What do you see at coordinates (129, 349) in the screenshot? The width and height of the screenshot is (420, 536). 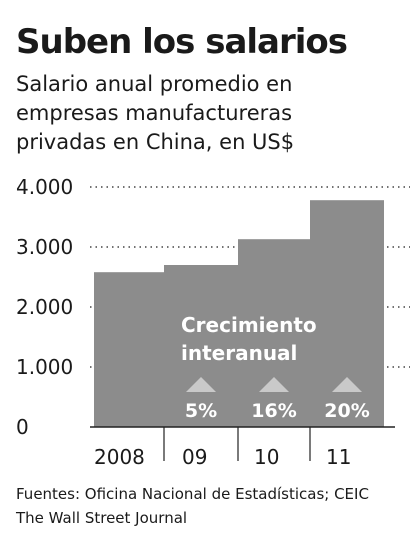 I see `bar-2008` at bounding box center [129, 349].